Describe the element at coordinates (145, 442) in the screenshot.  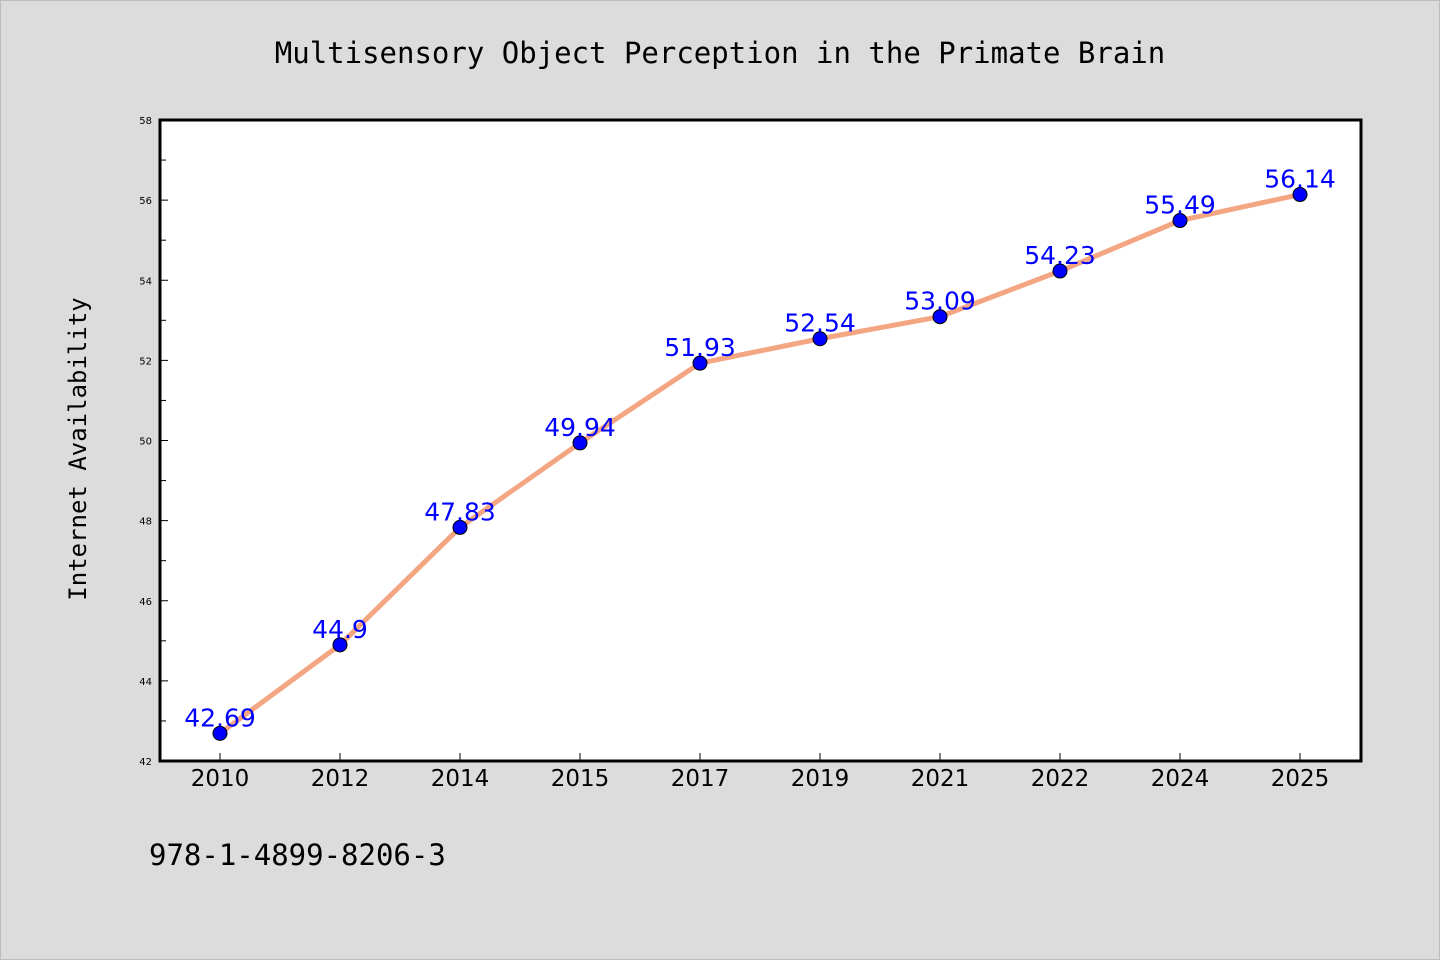
I see `y-tick-label: 50` at that location.